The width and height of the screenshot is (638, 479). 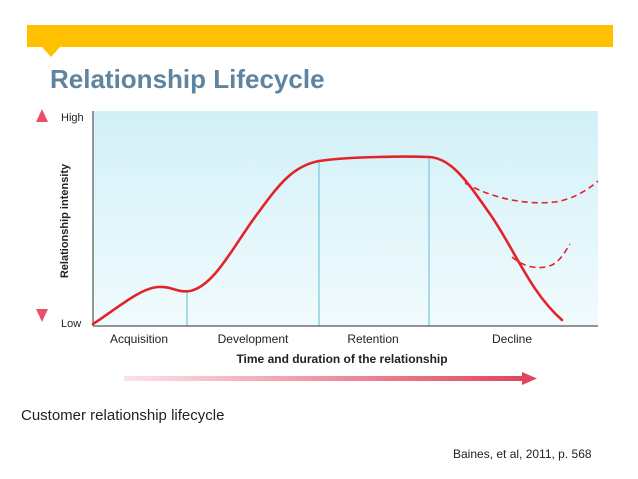 What do you see at coordinates (65, 220) in the screenshot?
I see `y-axis-label: Relationship intensity` at bounding box center [65, 220].